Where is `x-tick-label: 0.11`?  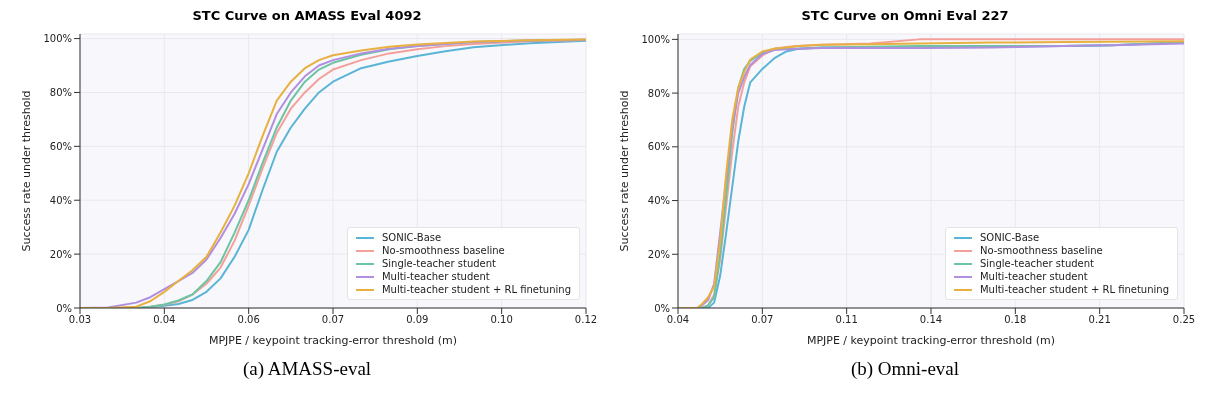
x-tick-label: 0.11 is located at coordinates (846, 320).